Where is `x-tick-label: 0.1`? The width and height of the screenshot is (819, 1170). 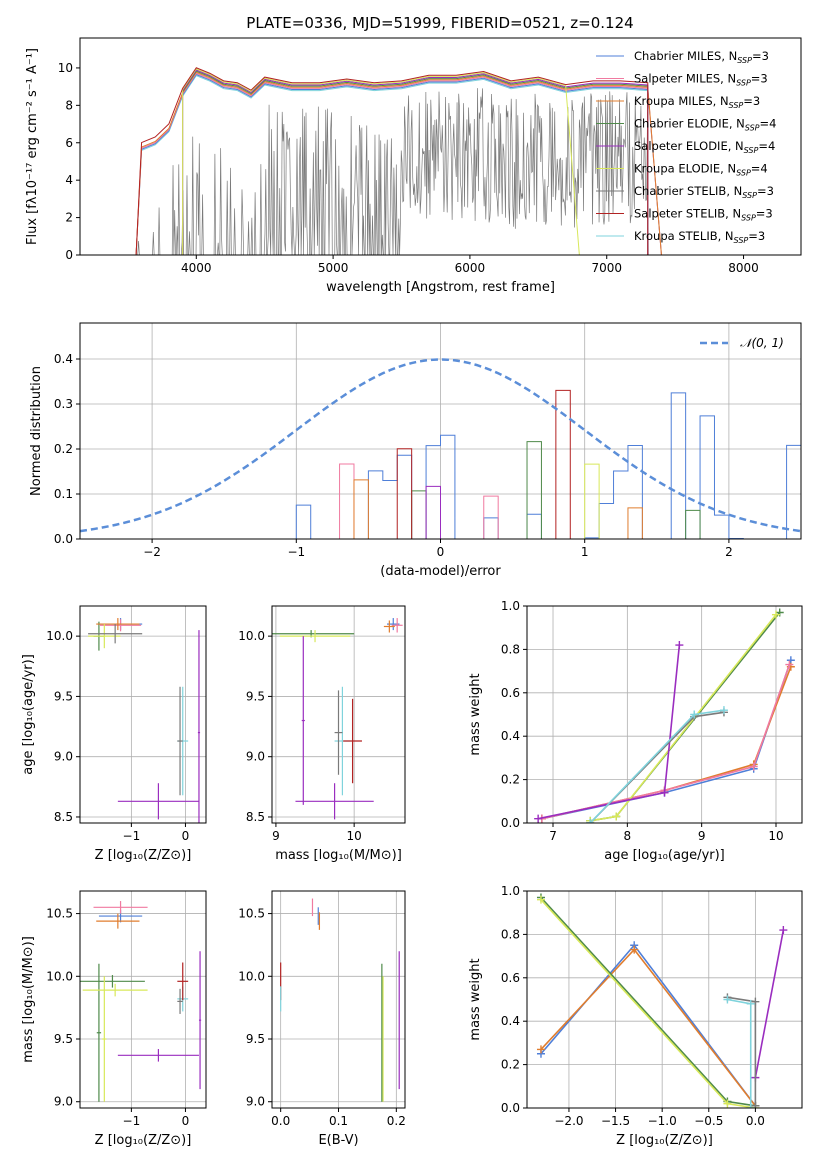 x-tick-label: 0.1 is located at coordinates (338, 1121).